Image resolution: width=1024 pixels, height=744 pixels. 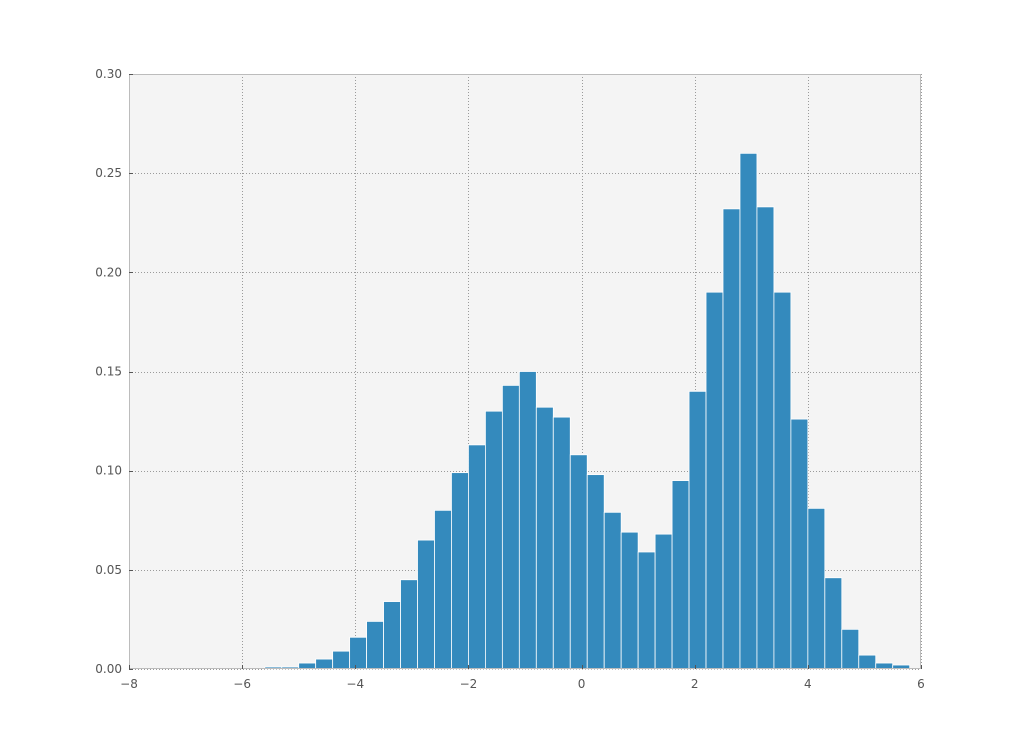 I want to click on x-tick-label: 6, so click(x=921, y=684).